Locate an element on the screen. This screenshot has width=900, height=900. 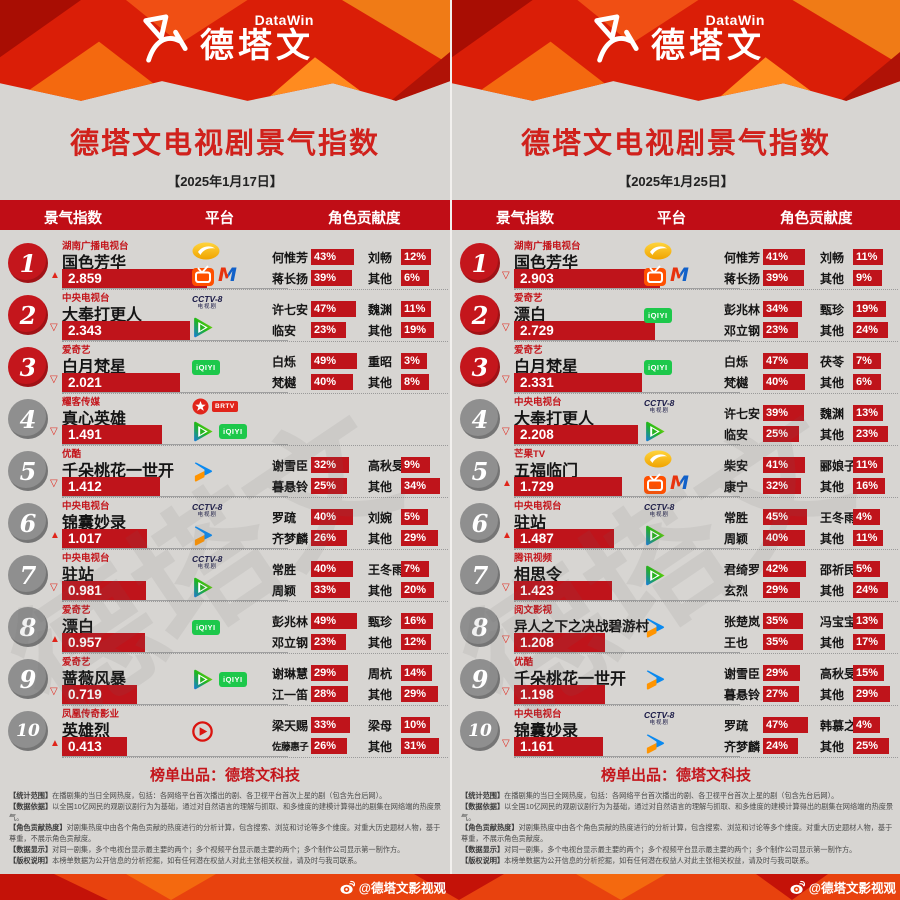
drama-title: 蔷薇风暴 is located at coordinates (94, 679).